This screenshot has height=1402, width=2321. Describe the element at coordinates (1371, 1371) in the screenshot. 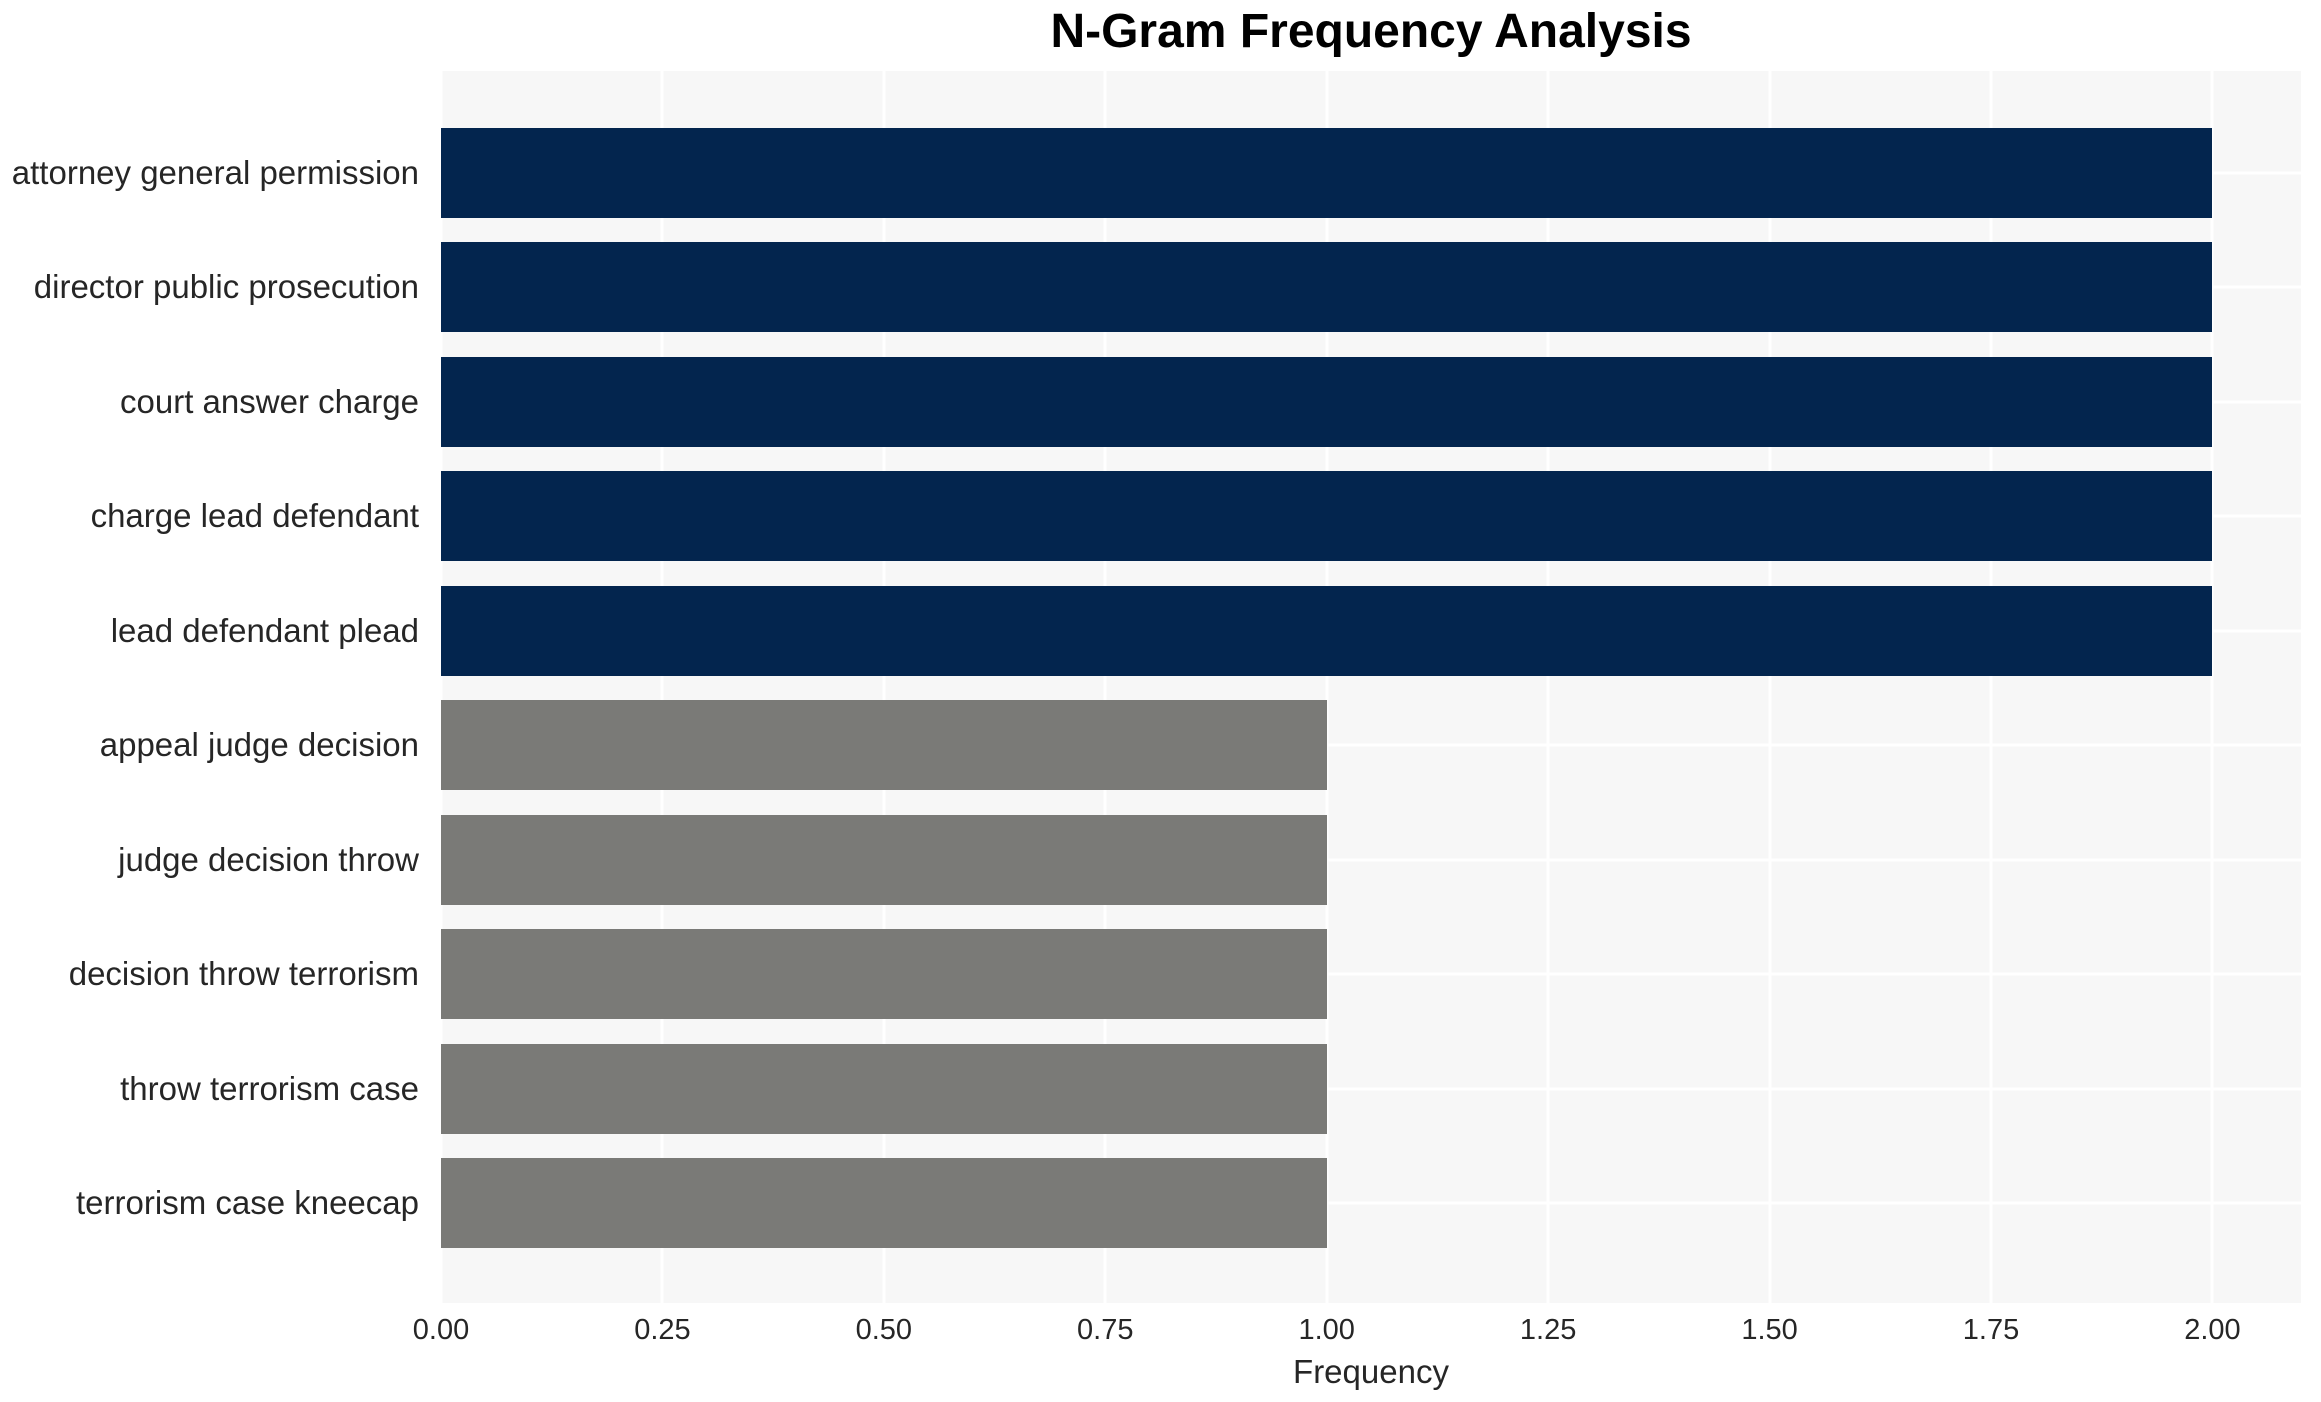

I see `x-axis-label: Frequency` at that location.